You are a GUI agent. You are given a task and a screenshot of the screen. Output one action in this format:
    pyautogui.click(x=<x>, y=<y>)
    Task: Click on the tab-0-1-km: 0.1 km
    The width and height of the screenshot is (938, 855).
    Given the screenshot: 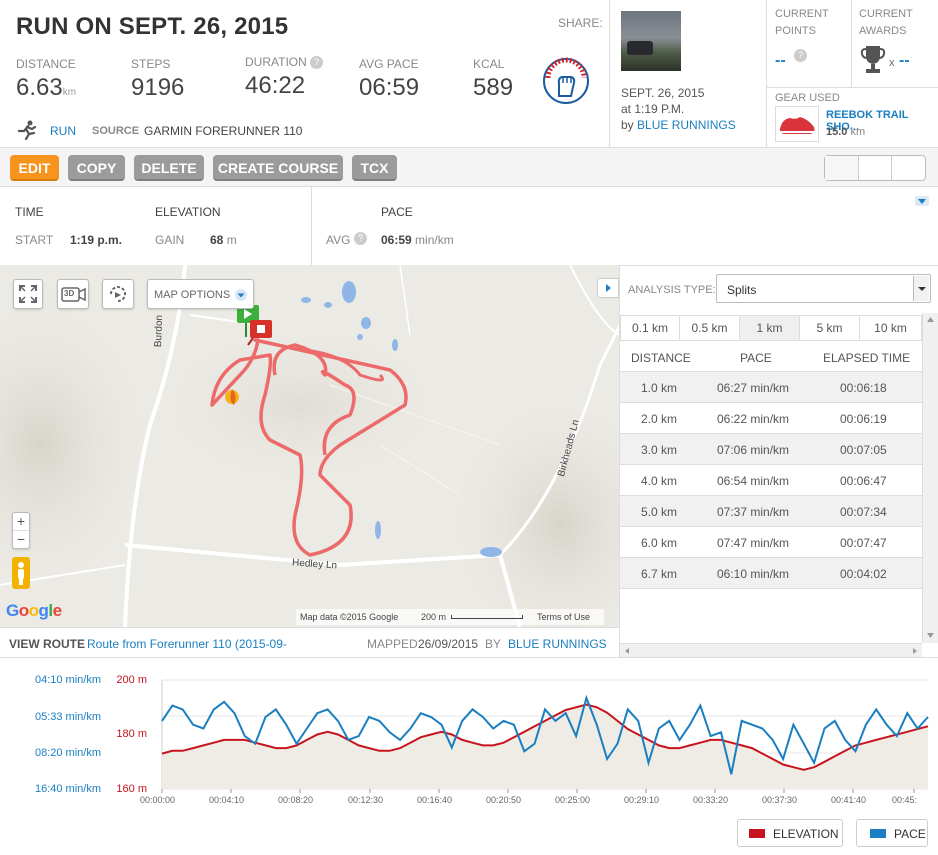 What is the action you would take?
    pyautogui.click(x=650, y=328)
    